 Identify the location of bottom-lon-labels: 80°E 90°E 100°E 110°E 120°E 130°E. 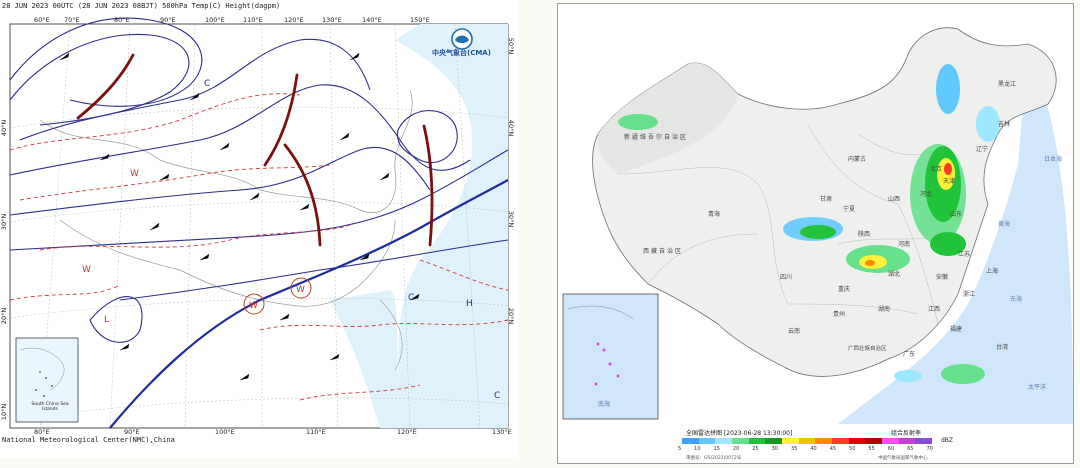
(259, 432).